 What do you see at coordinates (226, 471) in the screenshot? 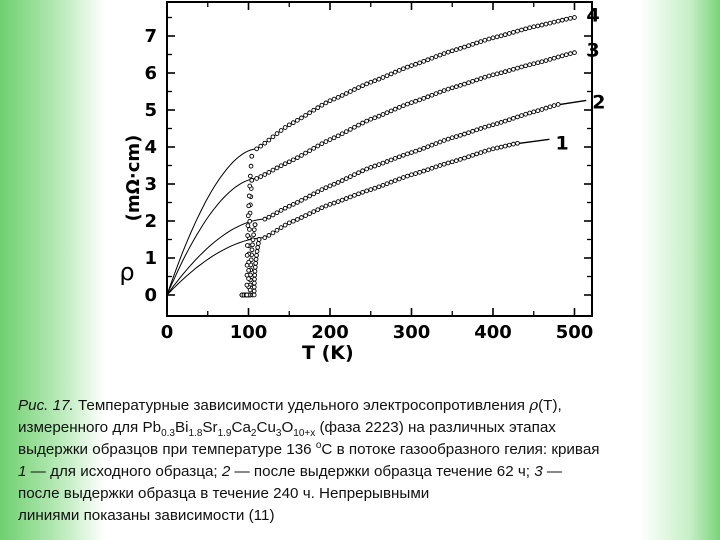
I see `caption-curve-2: 2` at bounding box center [226, 471].